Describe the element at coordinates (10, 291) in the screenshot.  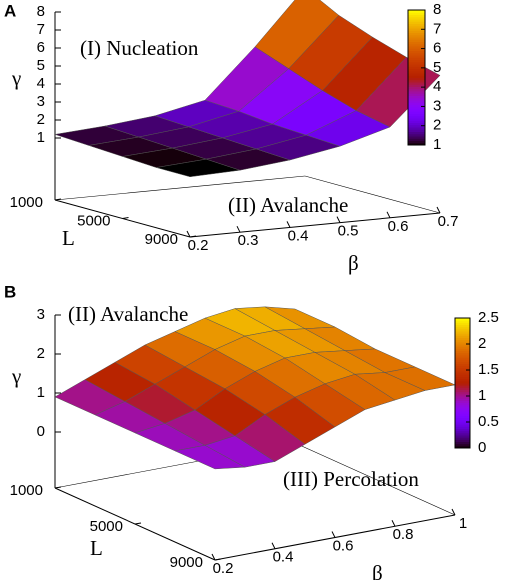
I see `panel-label: B` at that location.